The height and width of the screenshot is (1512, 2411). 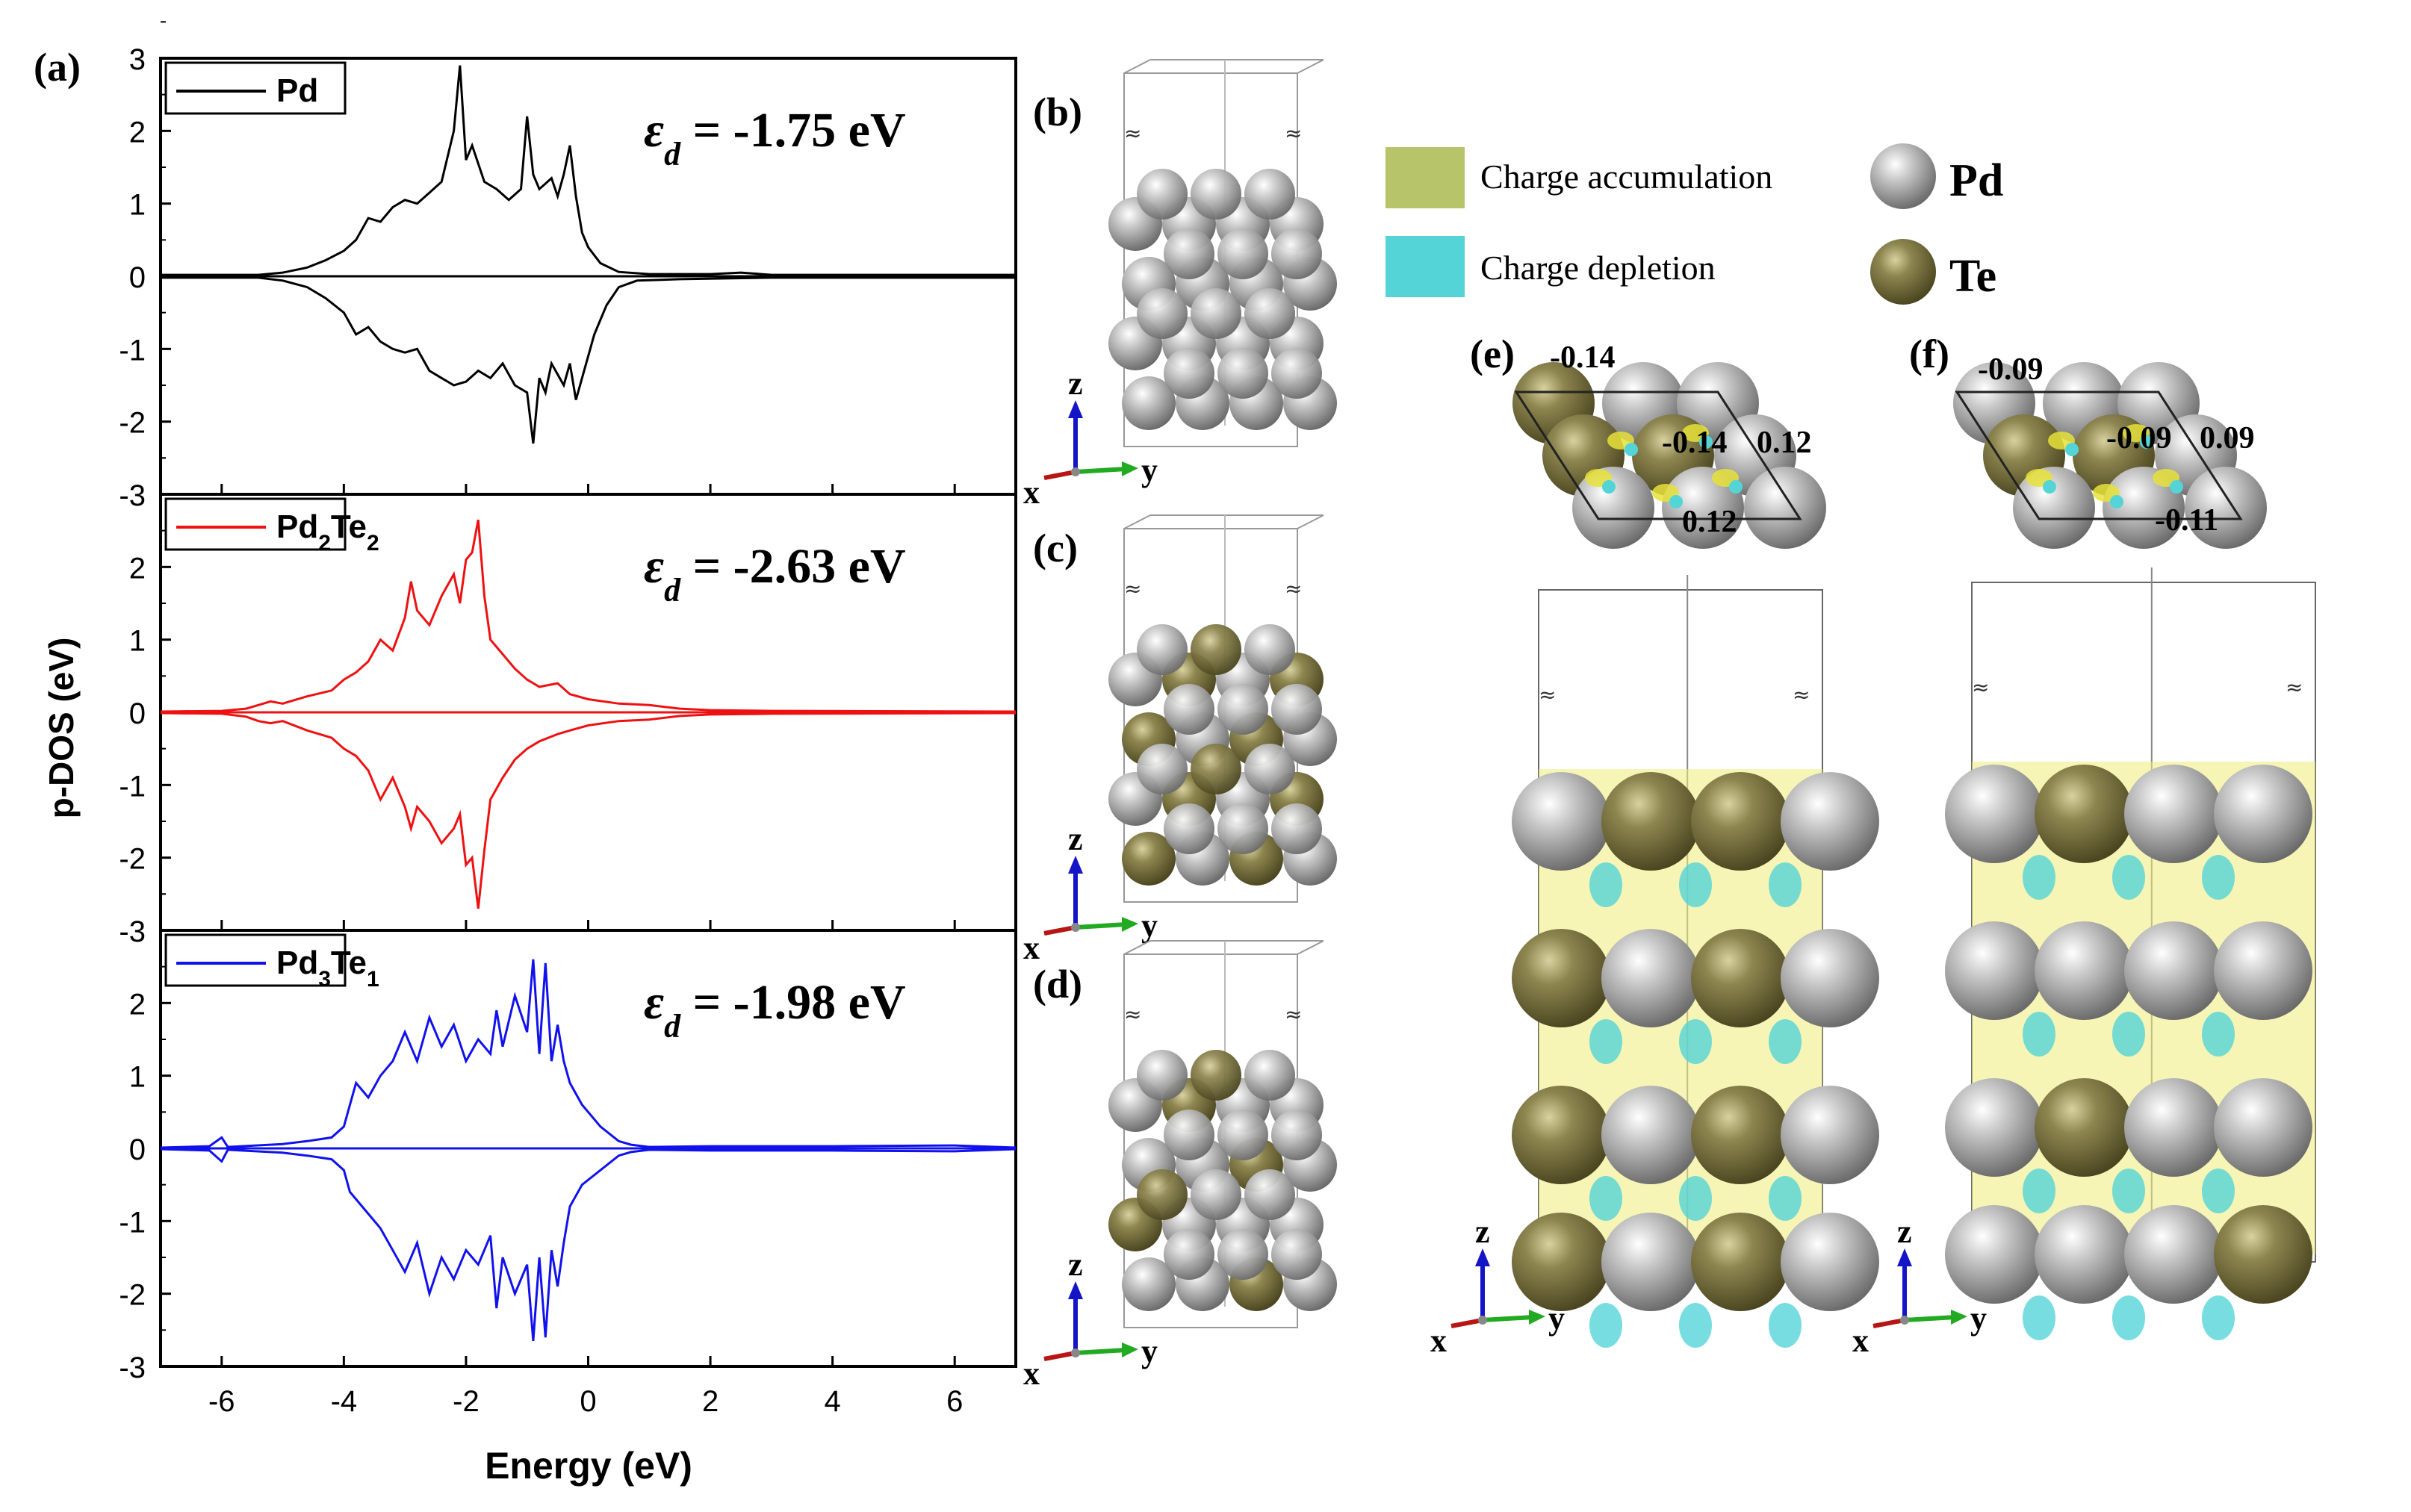 I want to click on bader-charge-f-top-left: -0.09, so click(x=2011, y=369).